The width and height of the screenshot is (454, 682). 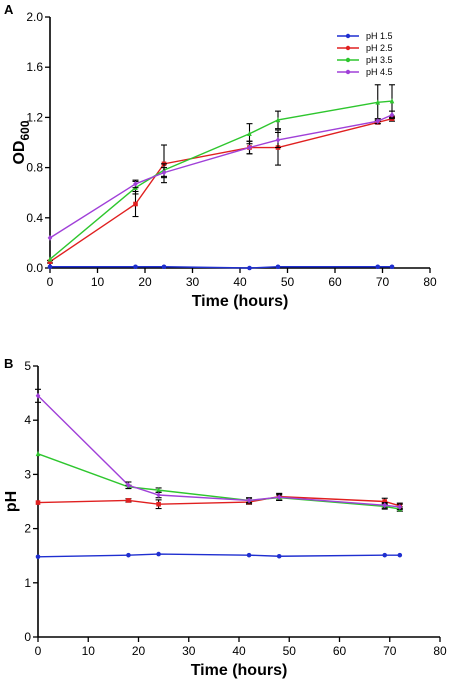 I want to click on legend-label: pH 4.5, so click(x=379, y=72).